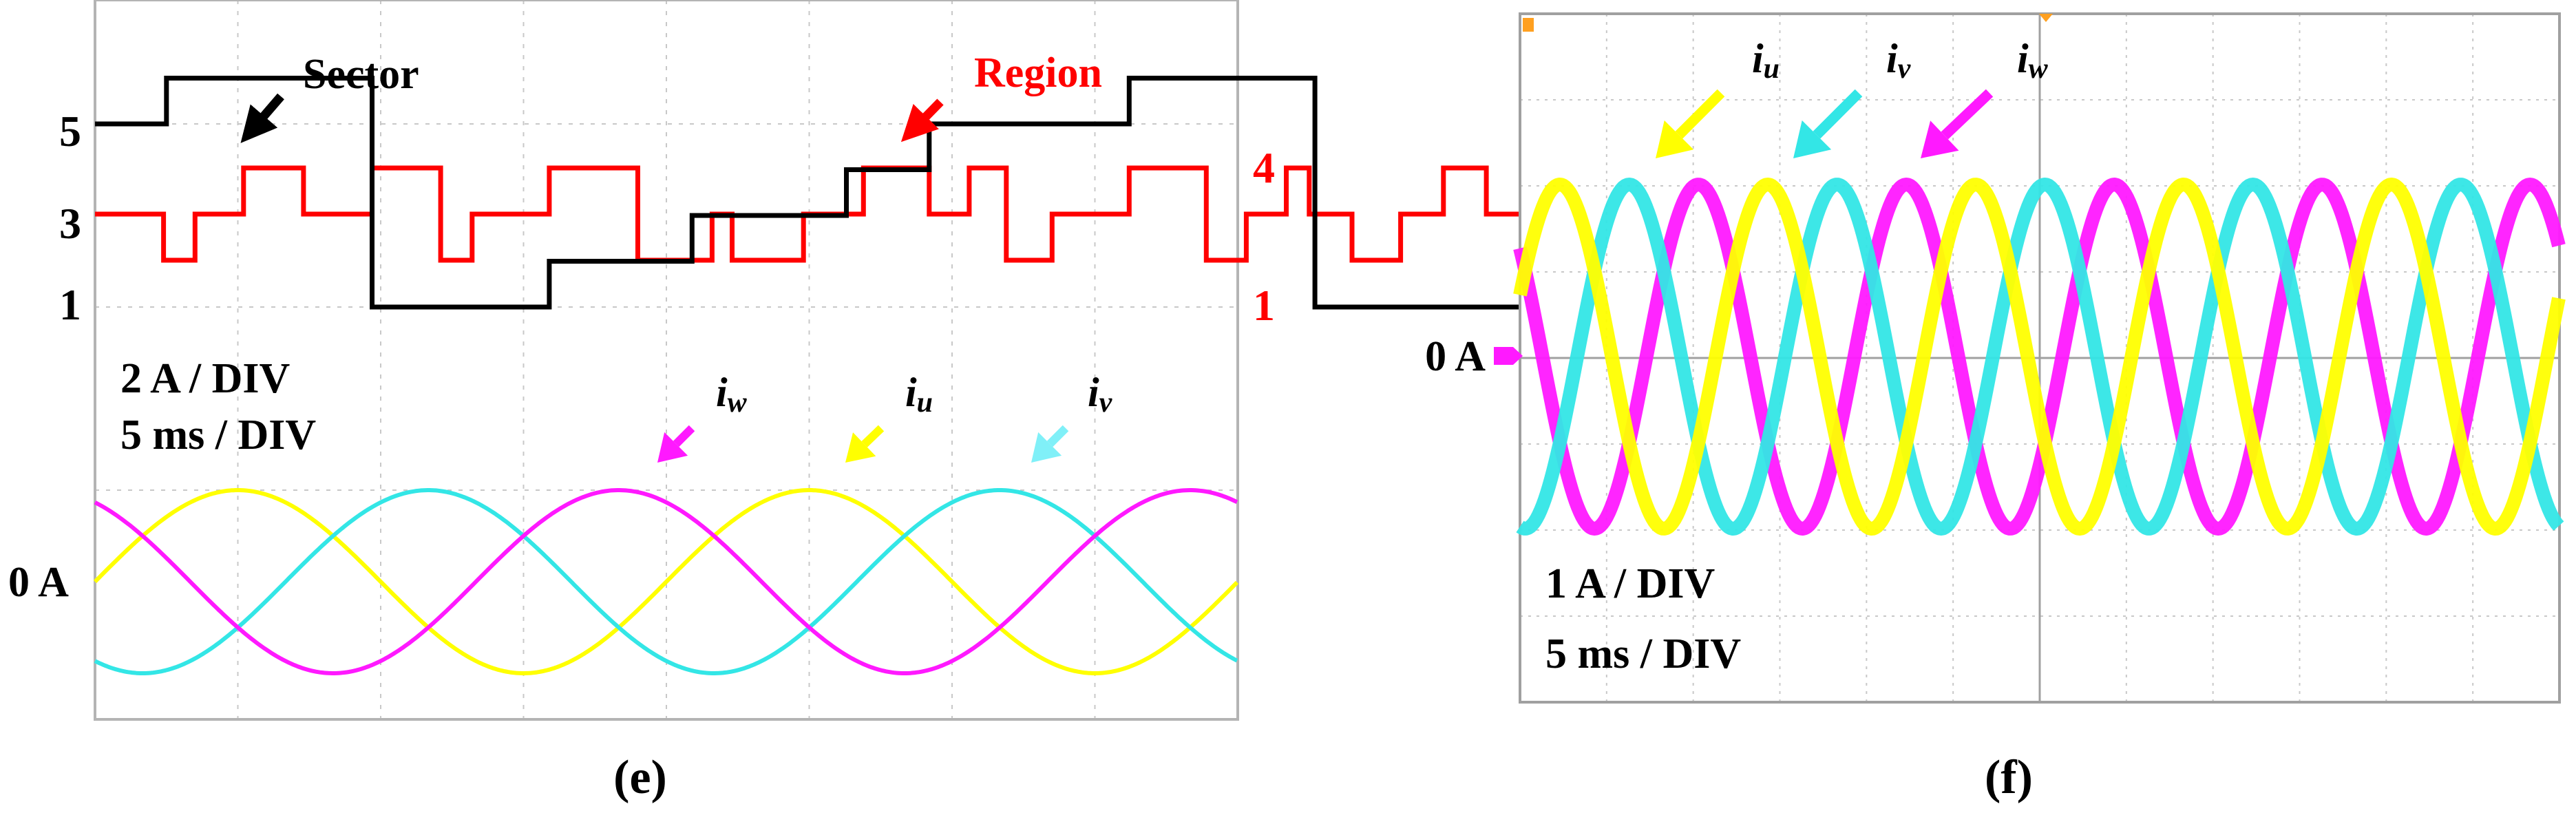 This screenshot has width=2576, height=813. I want to click on sector-arrow, so click(262, 118).